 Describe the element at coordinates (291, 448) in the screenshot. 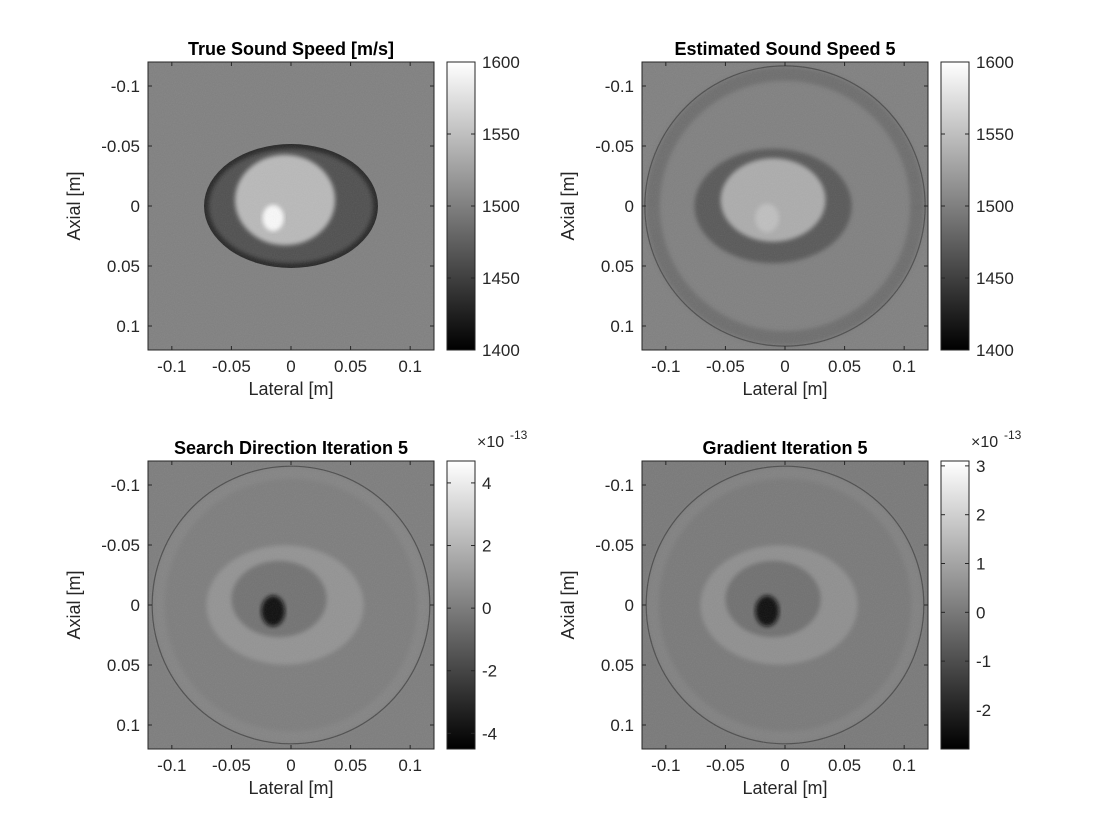

I see `chart-title: Search Direction Iteration 5` at that location.